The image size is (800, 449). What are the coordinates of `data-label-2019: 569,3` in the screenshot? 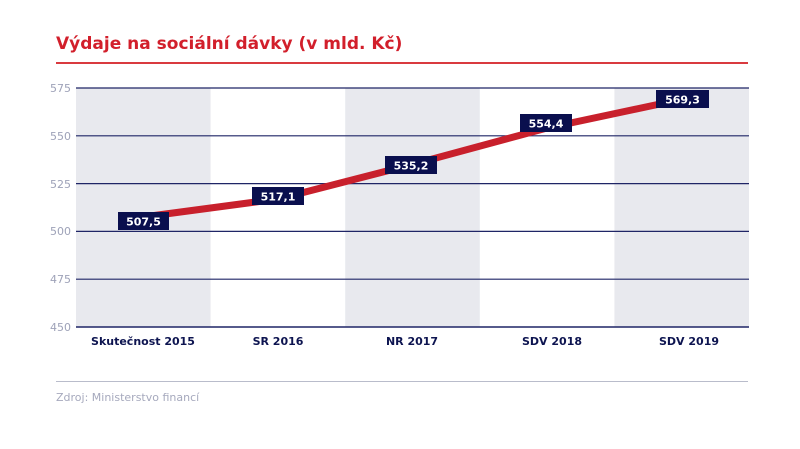 It's located at (682, 99).